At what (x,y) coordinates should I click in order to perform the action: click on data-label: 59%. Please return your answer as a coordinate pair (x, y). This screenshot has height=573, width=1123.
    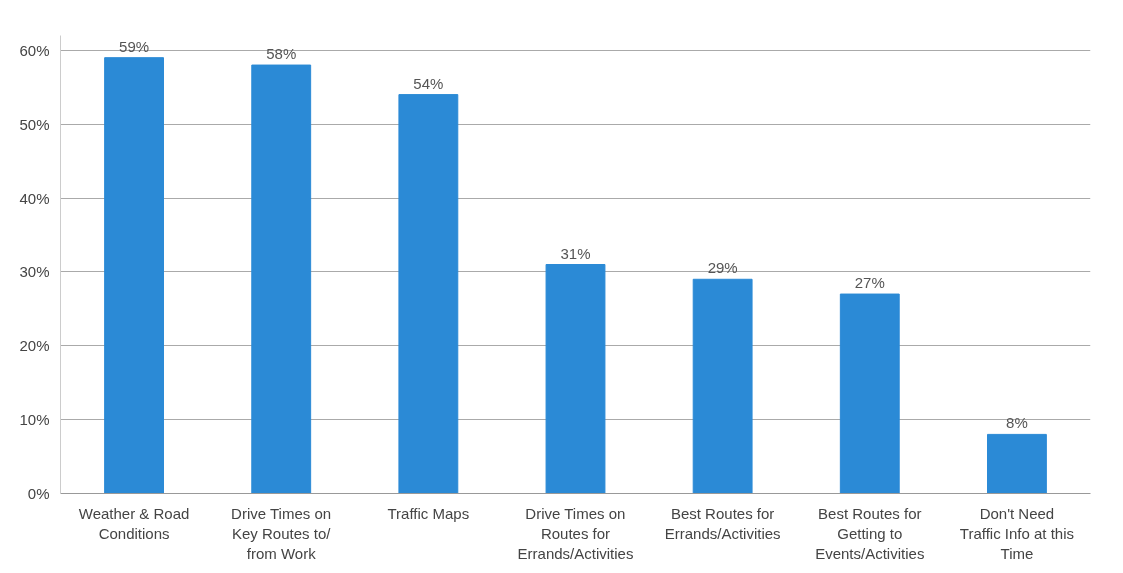
    Looking at the image, I should click on (134, 46).